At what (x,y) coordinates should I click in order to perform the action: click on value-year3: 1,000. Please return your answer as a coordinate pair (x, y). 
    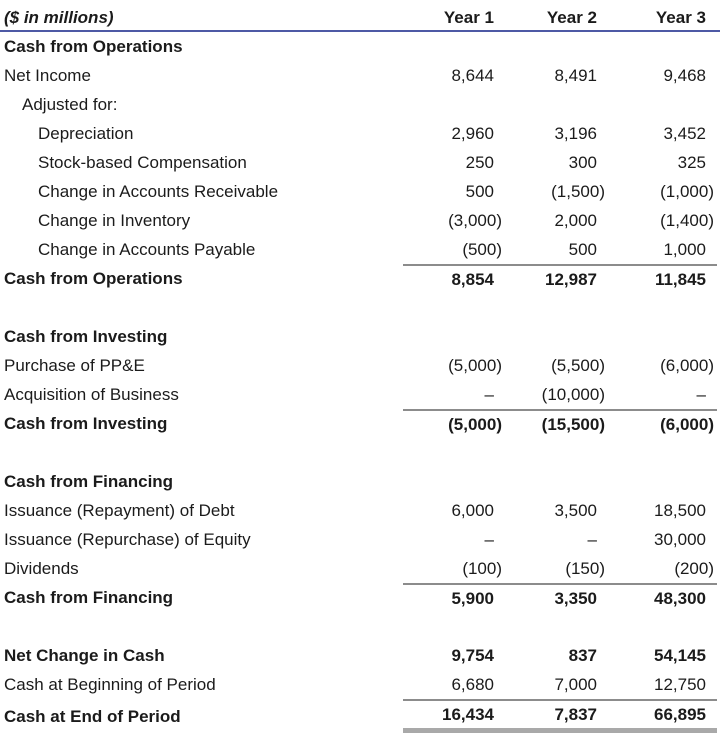
    Looking at the image, I should click on (684, 249).